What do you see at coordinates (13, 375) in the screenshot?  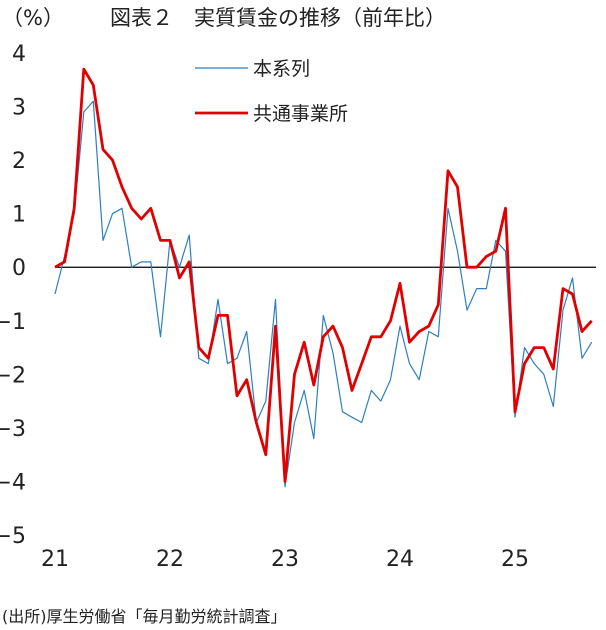 I see `y-tick-label: −2` at bounding box center [13, 375].